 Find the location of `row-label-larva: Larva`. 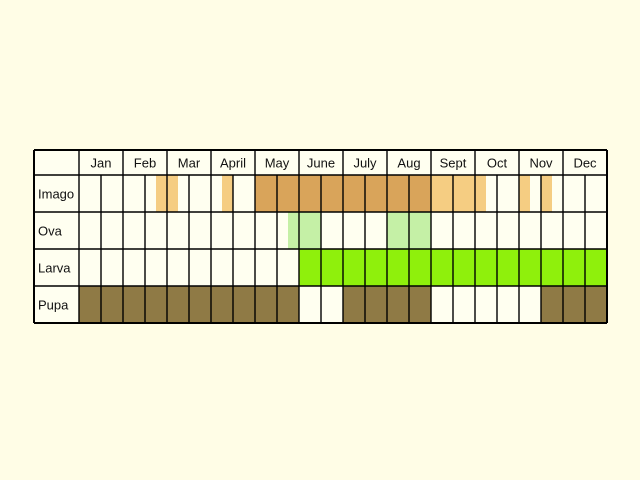

row-label-larva: Larva is located at coordinates (54, 268).